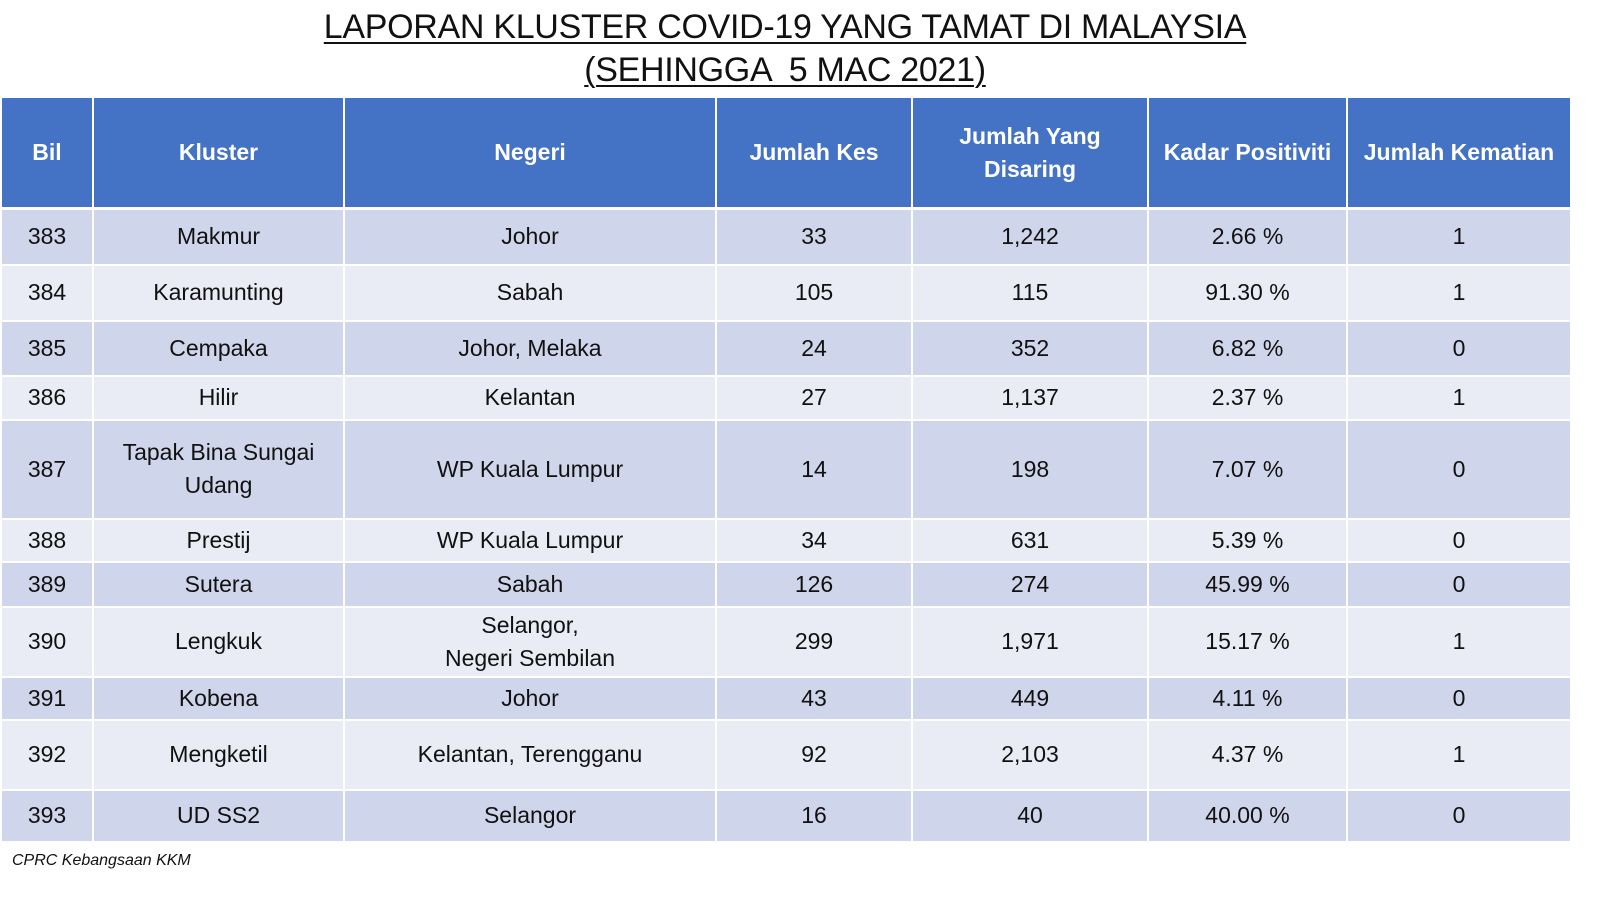  Describe the element at coordinates (814, 153) in the screenshot. I see `column-header-jumlah-kes: Jumlah Kes` at that location.